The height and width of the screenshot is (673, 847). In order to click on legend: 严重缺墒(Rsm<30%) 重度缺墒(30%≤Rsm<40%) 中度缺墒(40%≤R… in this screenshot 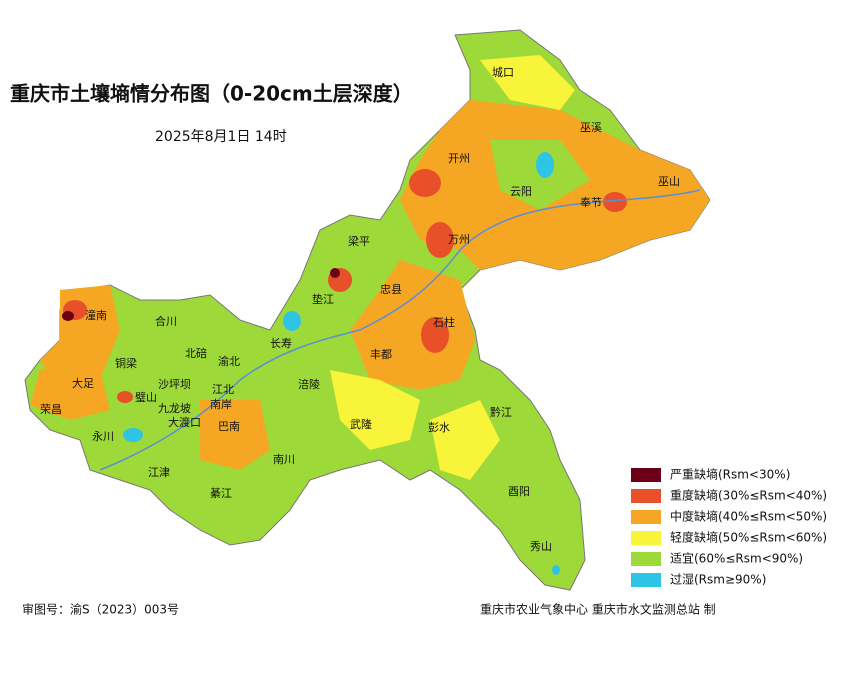, I will do `click(729, 527)`.